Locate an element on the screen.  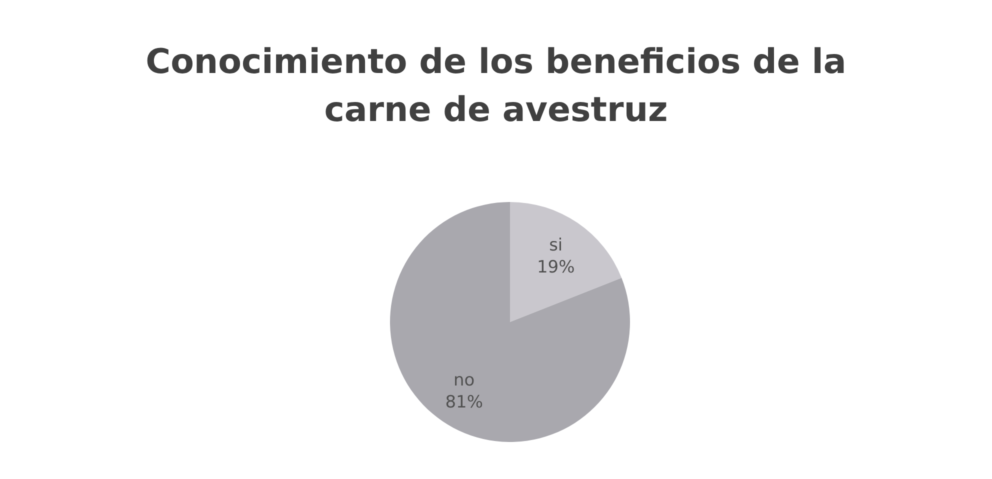
data-label: 81% is located at coordinates (464, 402).